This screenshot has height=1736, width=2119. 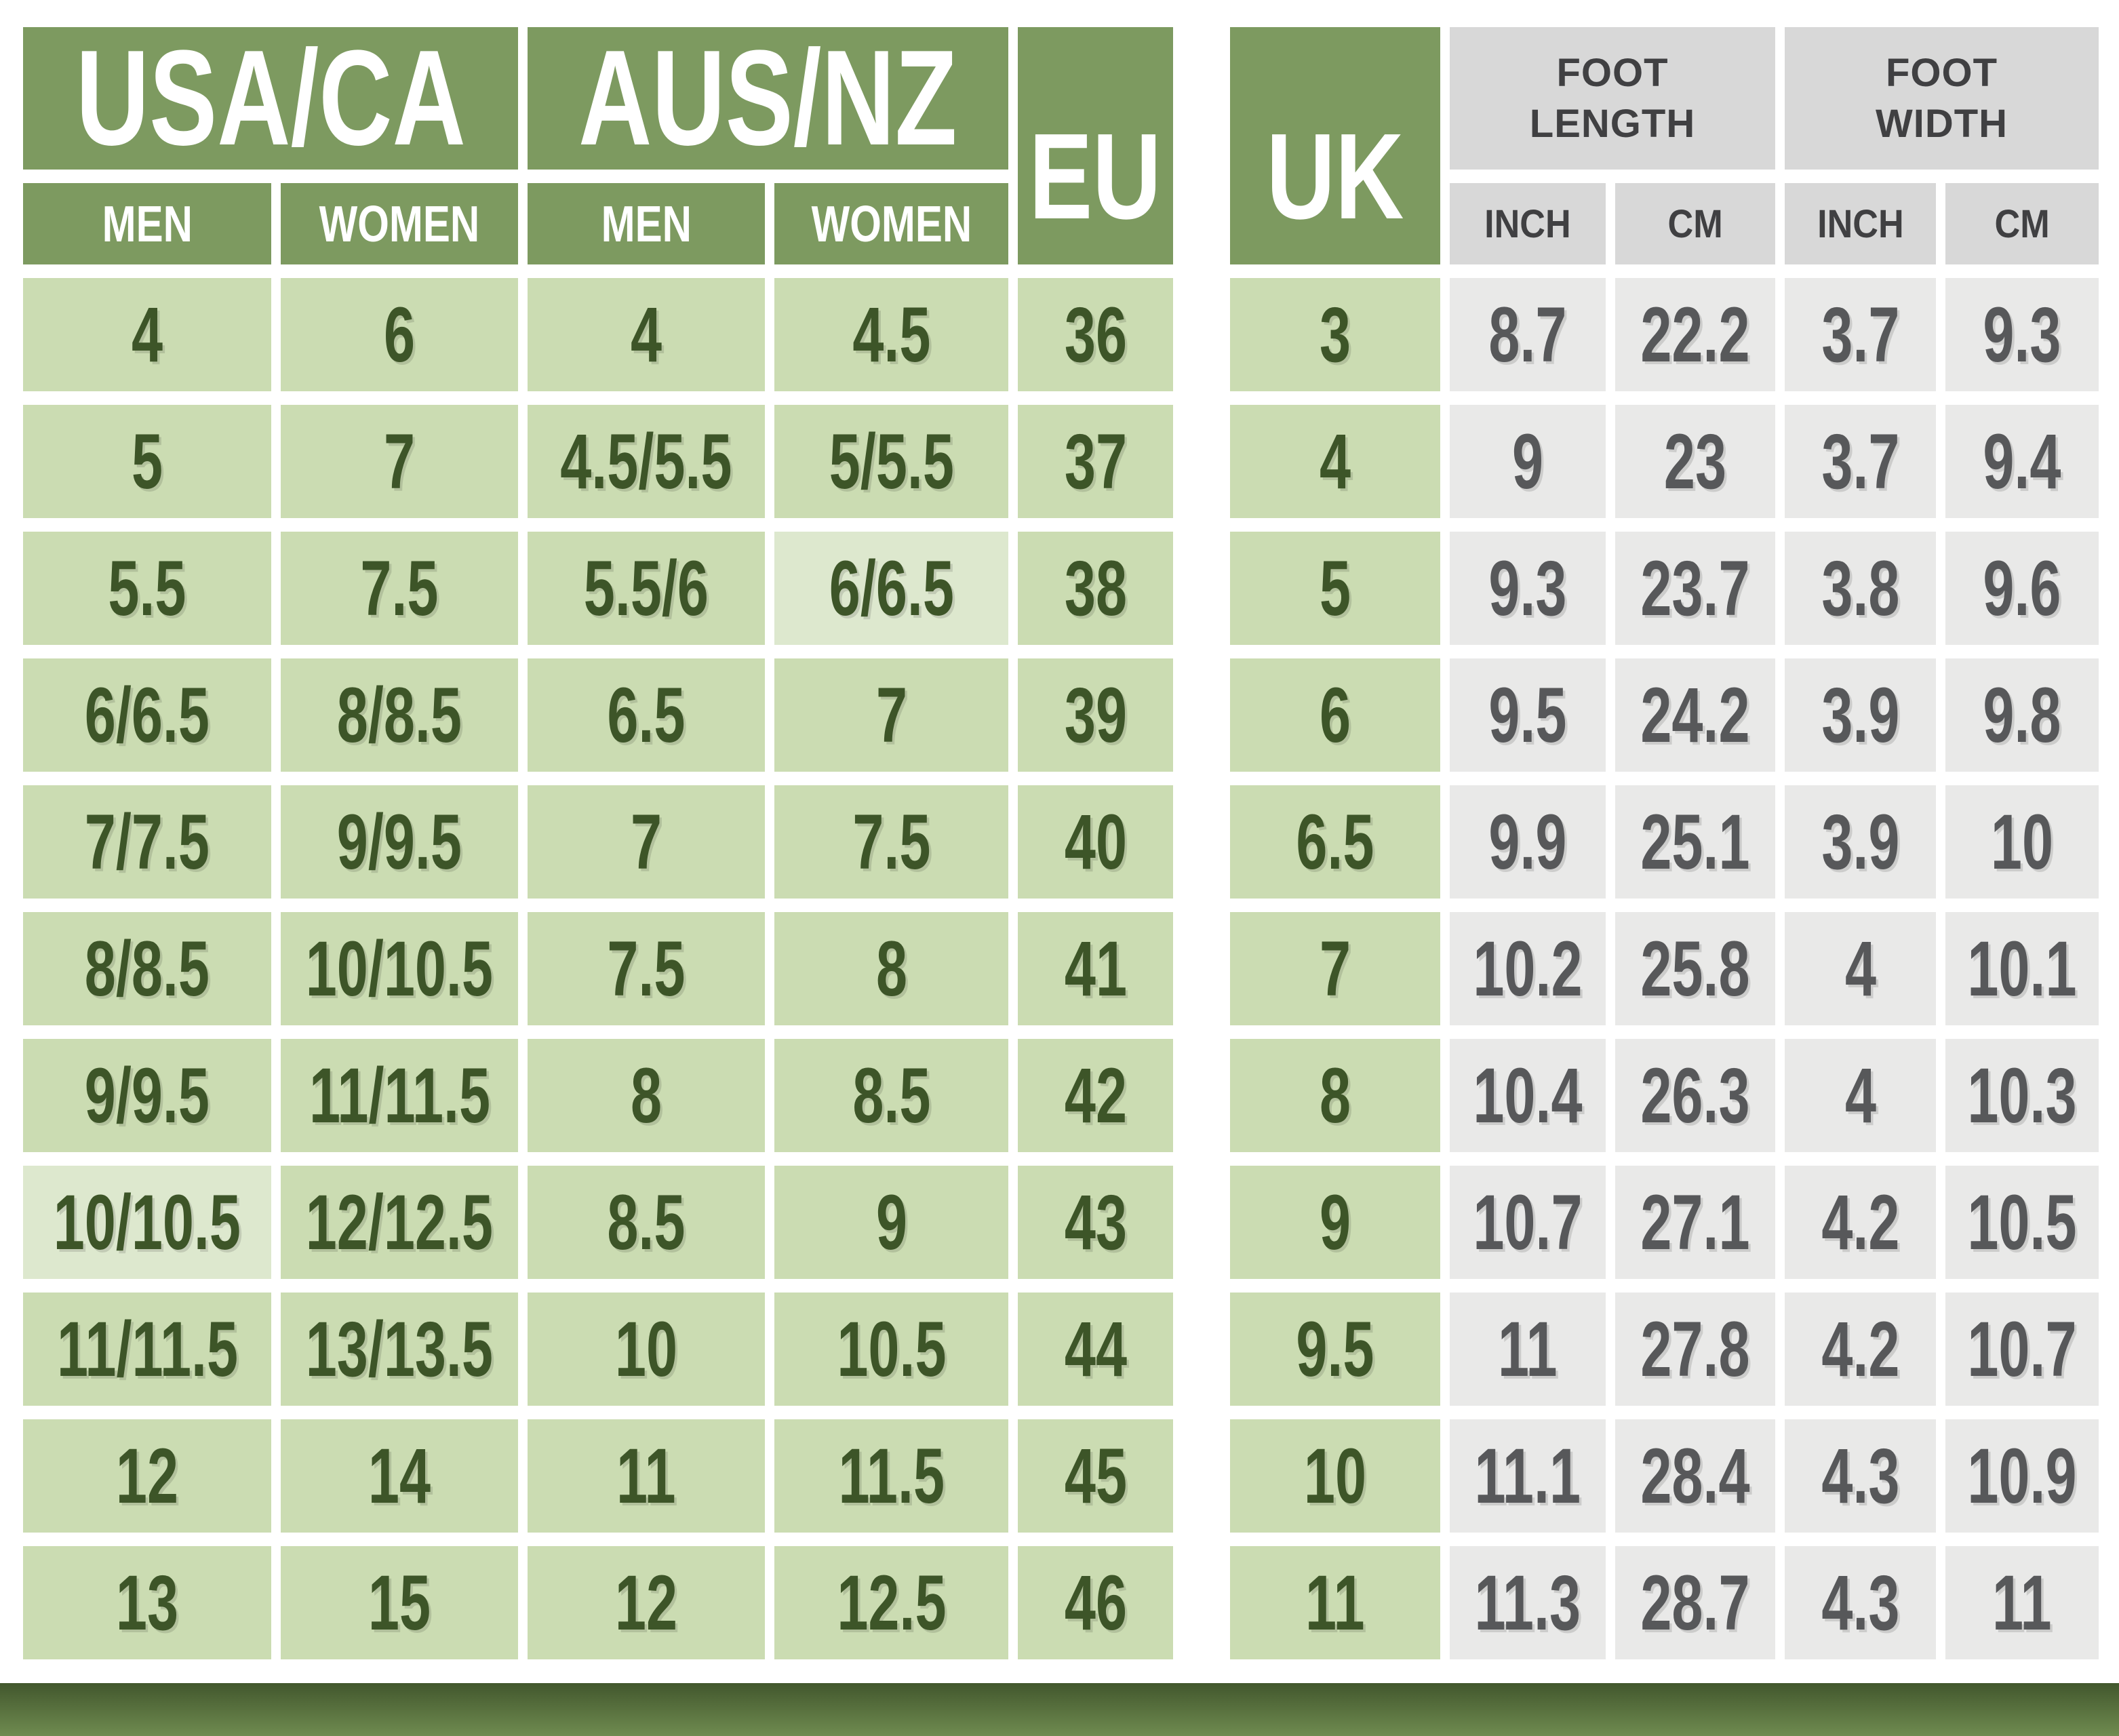 What do you see at coordinates (1860, 1476) in the screenshot?
I see `size-cell: 4.3` at bounding box center [1860, 1476].